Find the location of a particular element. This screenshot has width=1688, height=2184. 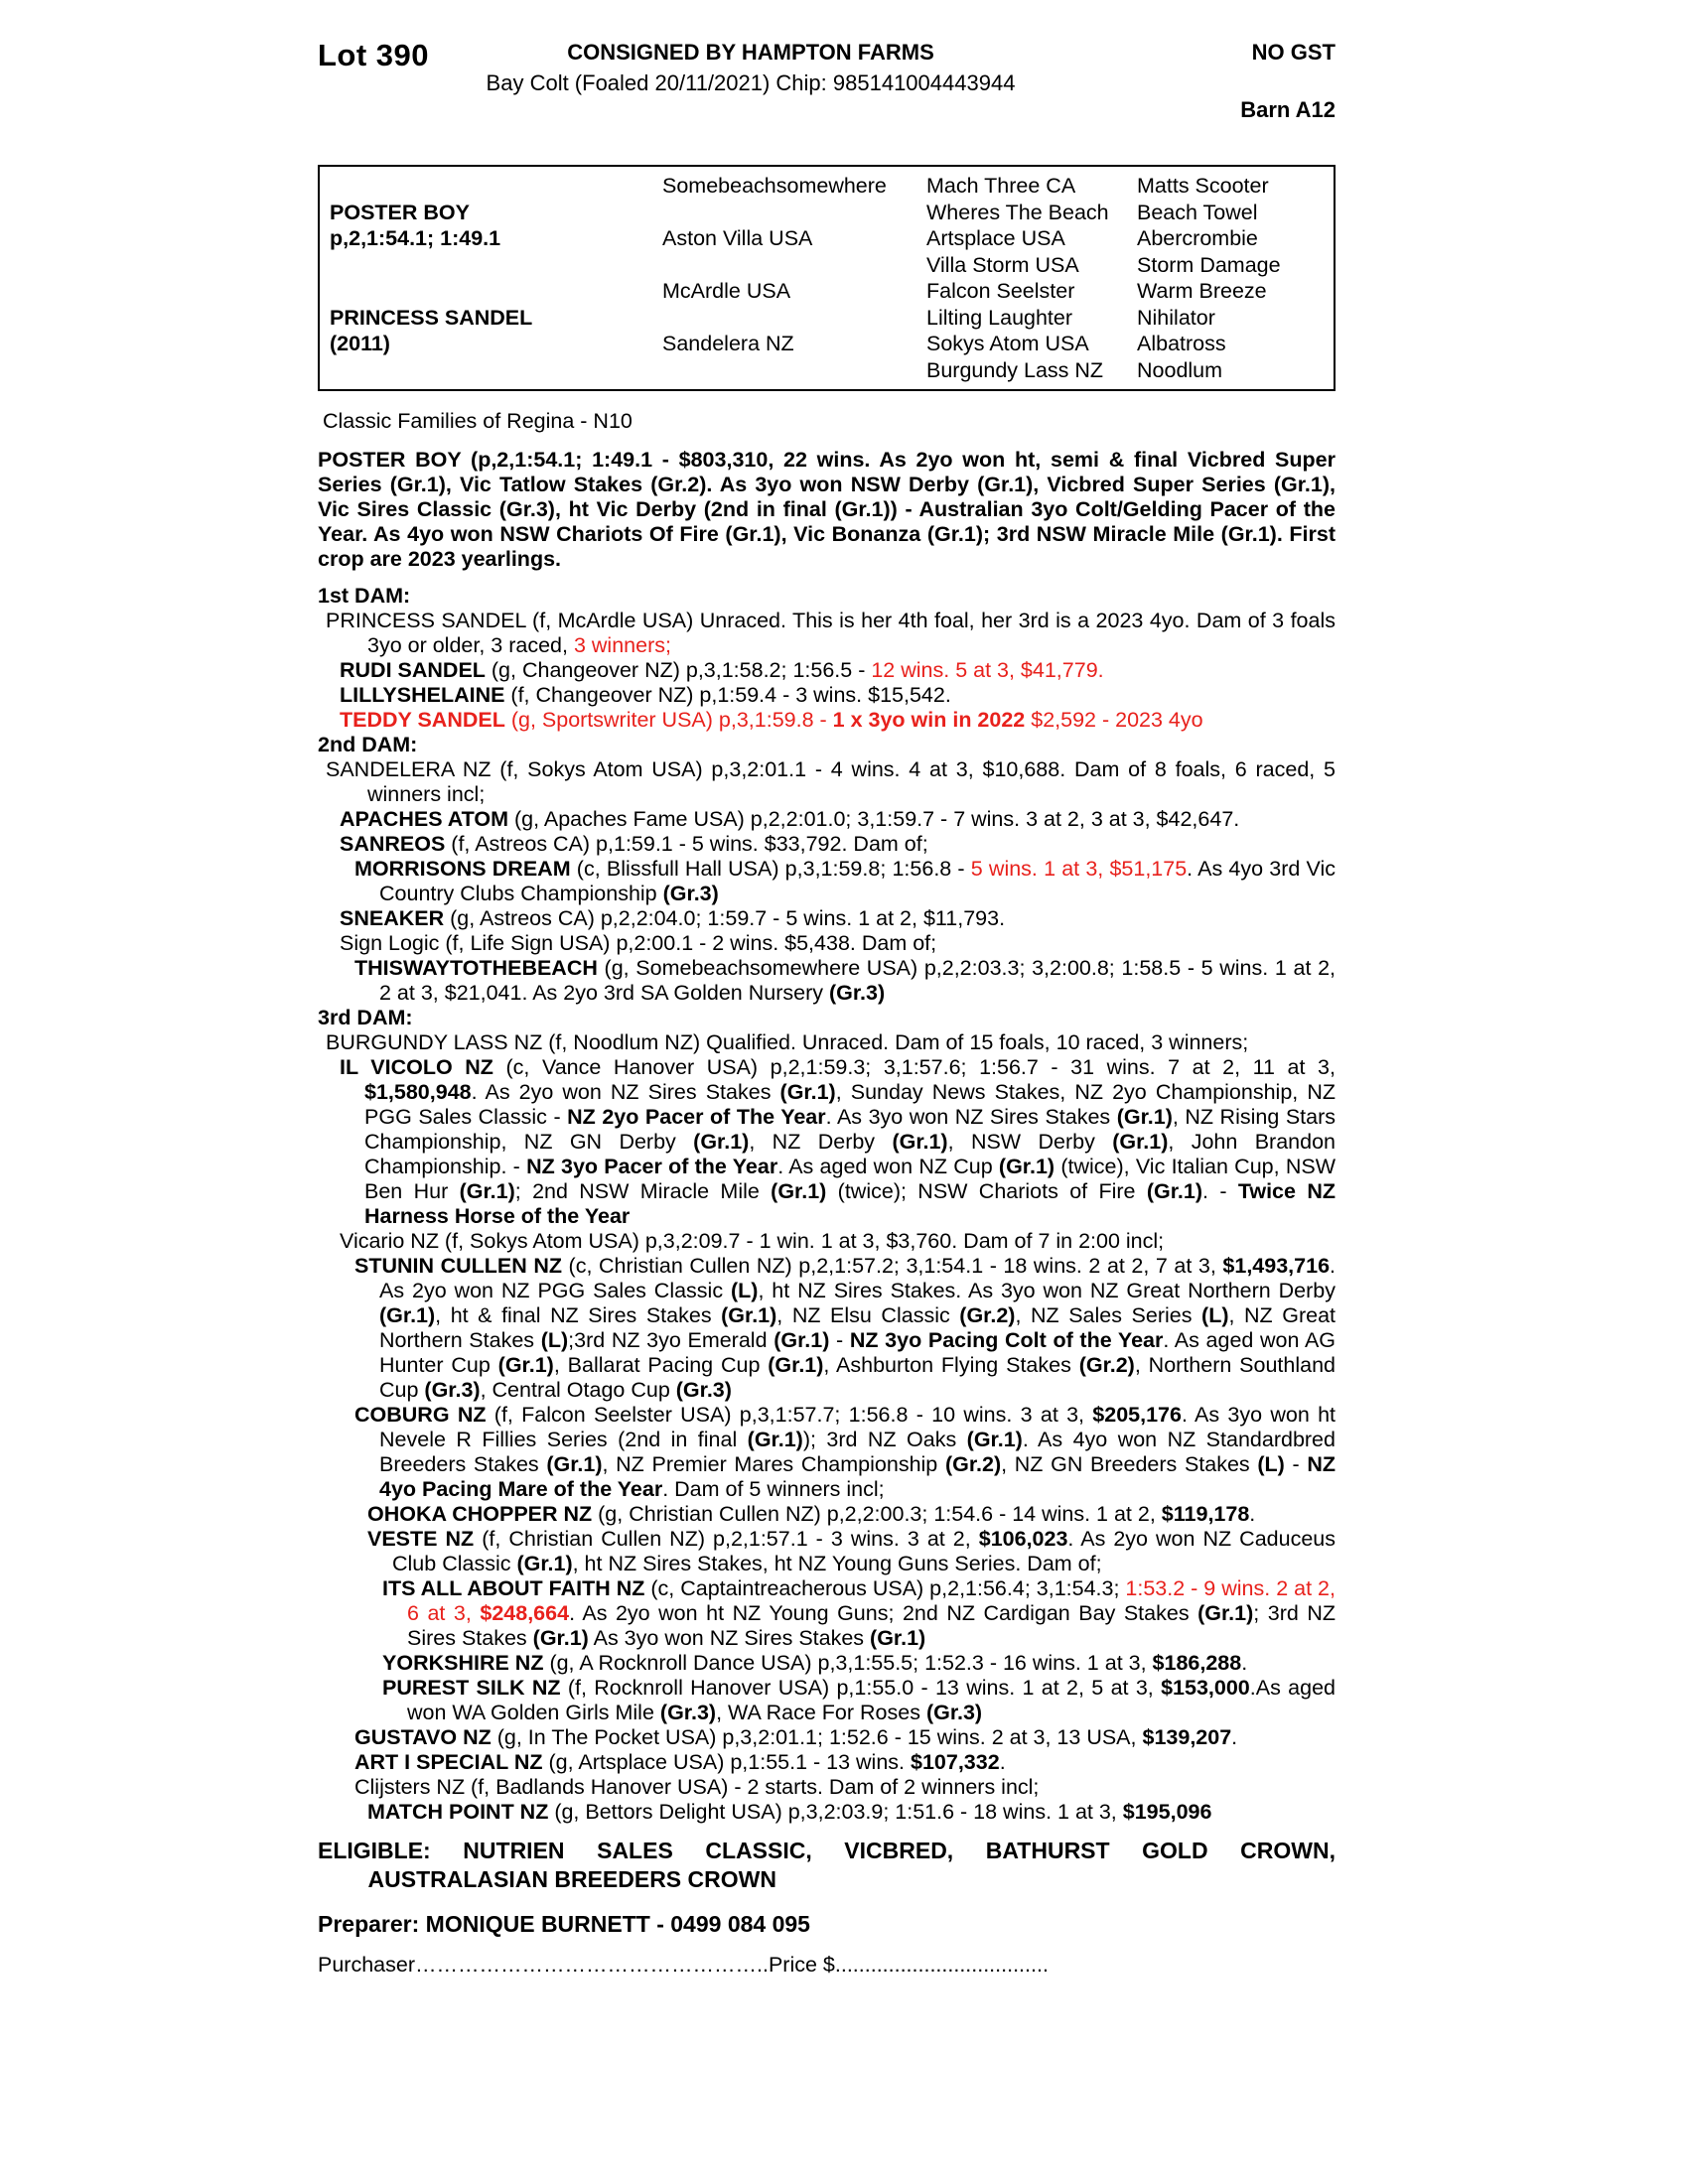

pedigree-cell: POSTER BOY is located at coordinates (400, 212).